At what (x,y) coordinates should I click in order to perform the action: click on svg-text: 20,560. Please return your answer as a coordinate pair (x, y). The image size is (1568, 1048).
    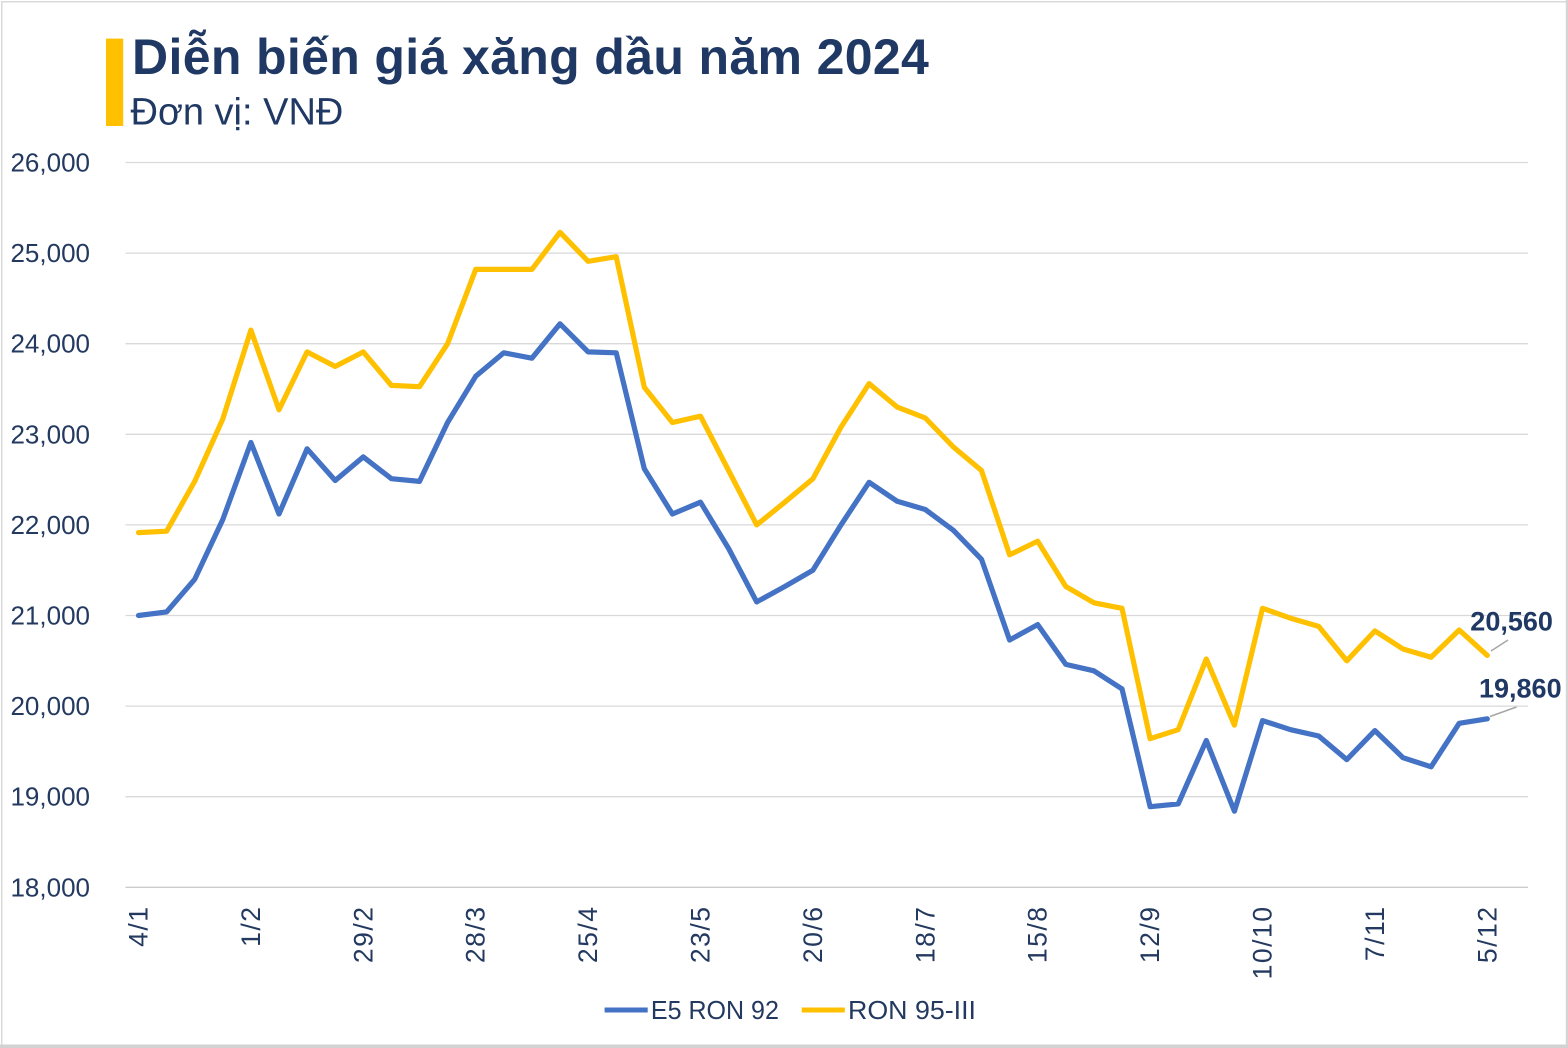
    Looking at the image, I should click on (1511, 621).